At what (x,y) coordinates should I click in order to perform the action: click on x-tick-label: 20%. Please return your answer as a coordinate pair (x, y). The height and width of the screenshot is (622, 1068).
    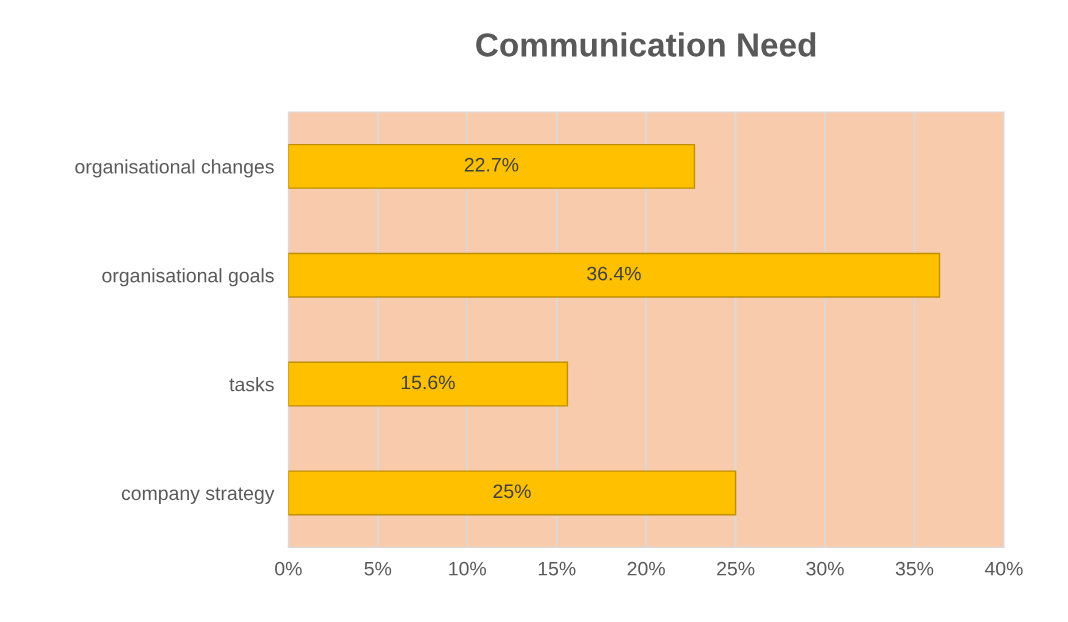
    Looking at the image, I should click on (646, 568).